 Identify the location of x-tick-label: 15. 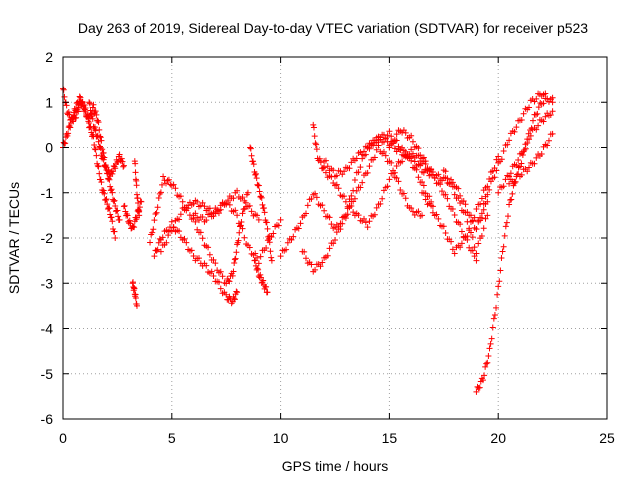
(390, 438).